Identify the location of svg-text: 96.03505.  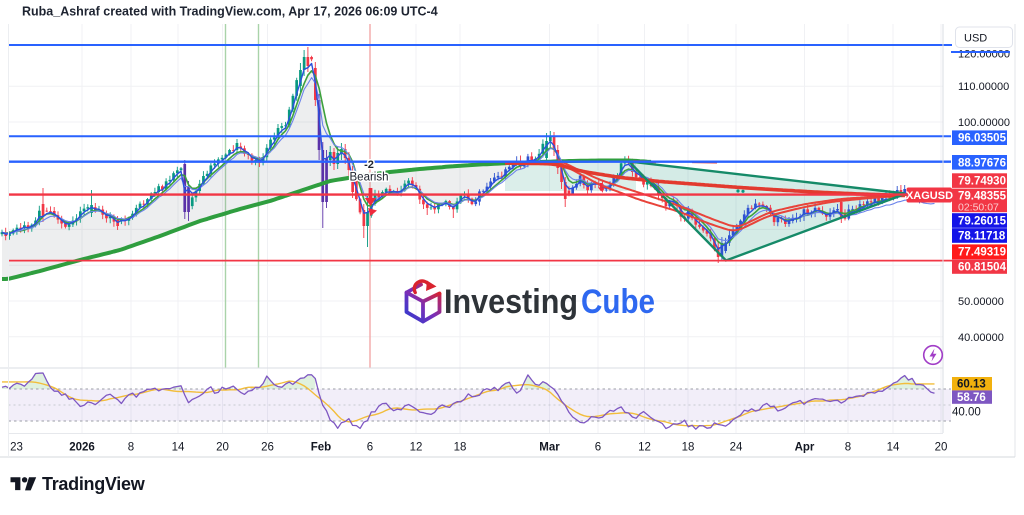
(982, 139).